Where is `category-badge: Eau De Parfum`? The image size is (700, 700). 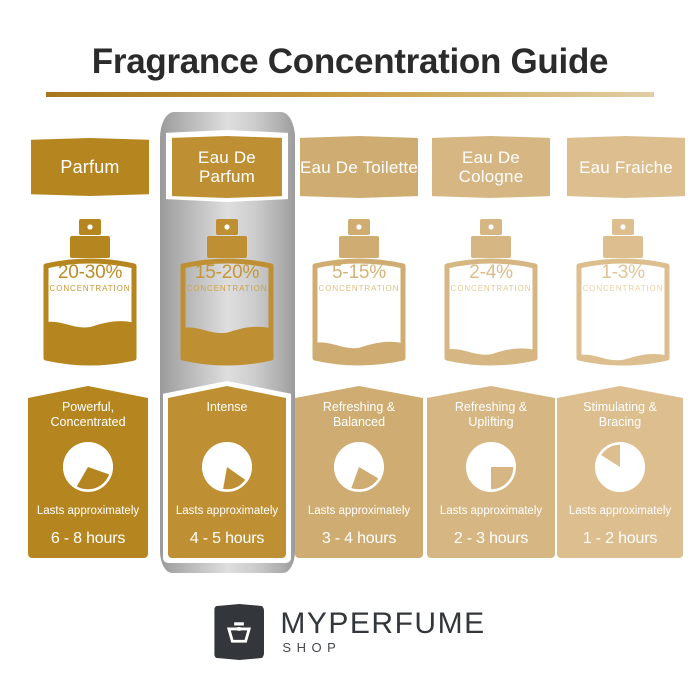 category-badge: Eau De Parfum is located at coordinates (227, 167).